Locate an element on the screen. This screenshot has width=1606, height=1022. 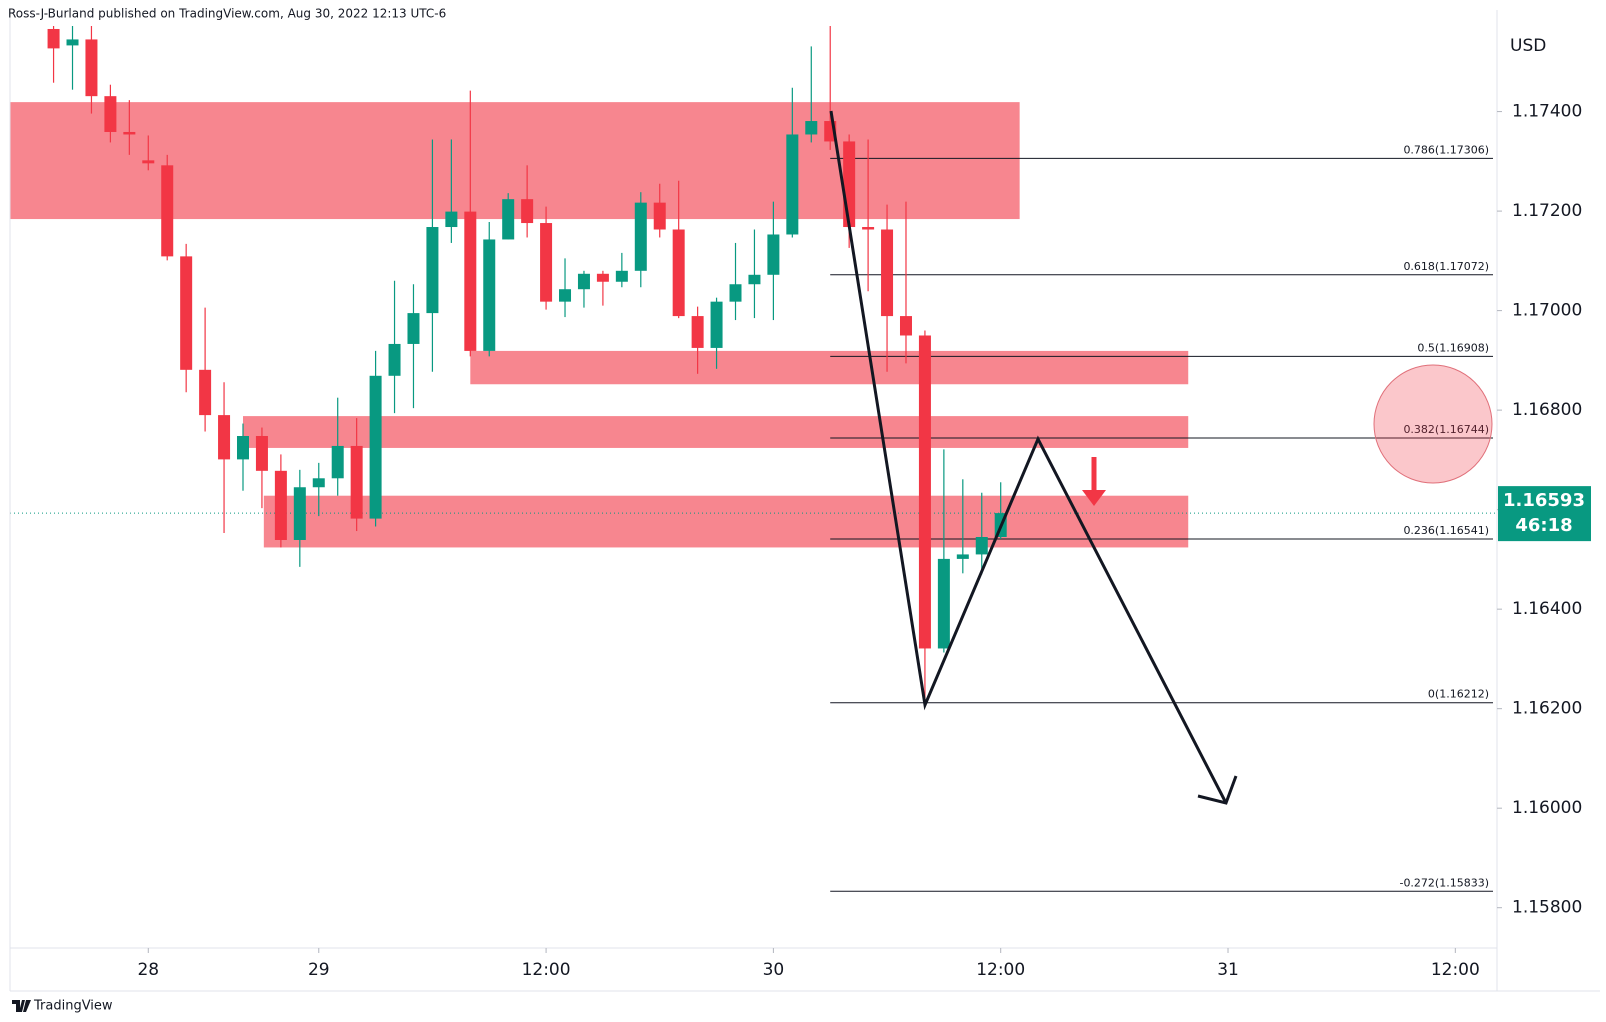
countdown-label: 46:18 is located at coordinates (1543, 525).